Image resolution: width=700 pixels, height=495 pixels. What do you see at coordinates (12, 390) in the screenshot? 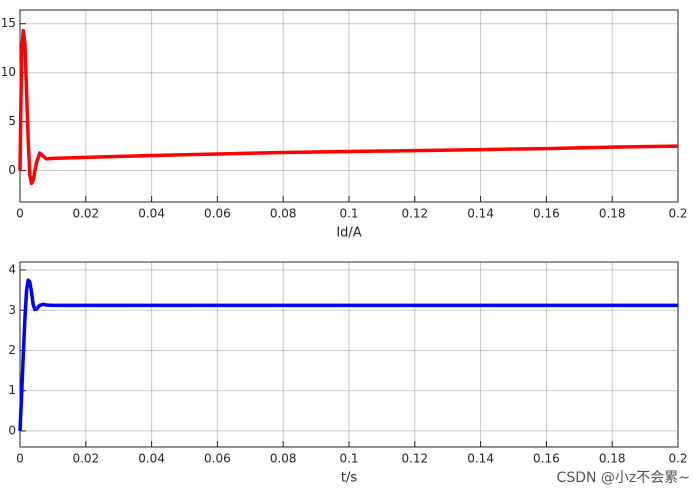
I see `y-tick-label: 1` at bounding box center [12, 390].